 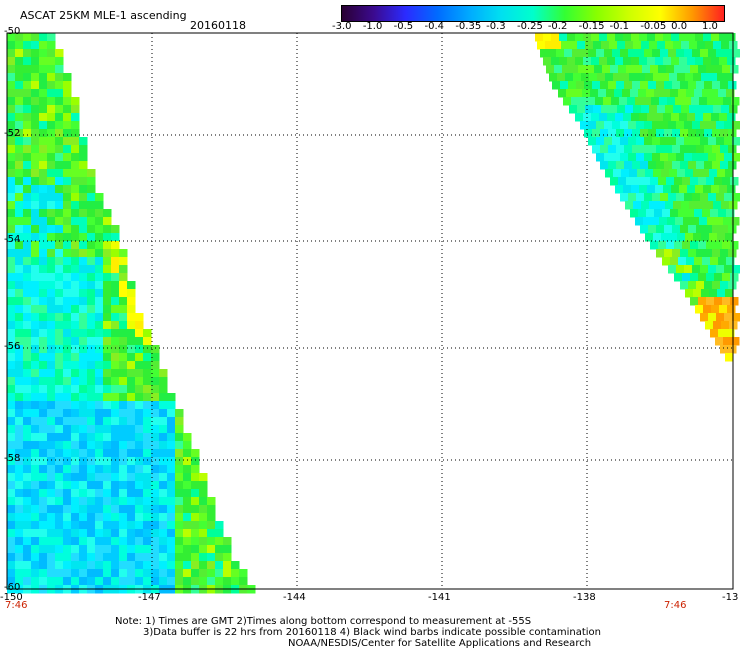 I want to click on lon-tick-label: -147, so click(x=149, y=597).